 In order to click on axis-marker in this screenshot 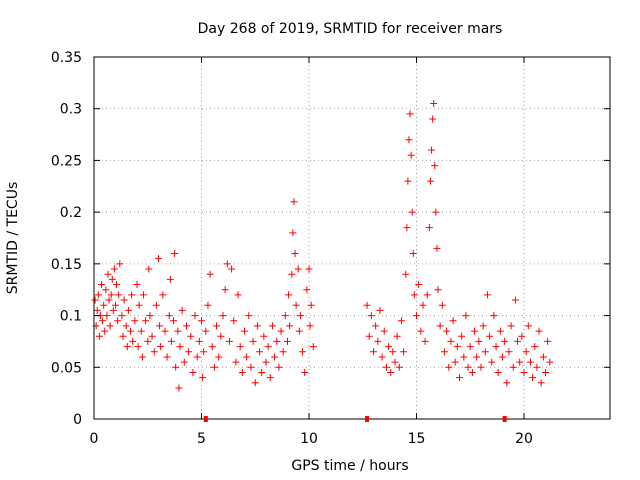, I will do `click(367, 419)`.